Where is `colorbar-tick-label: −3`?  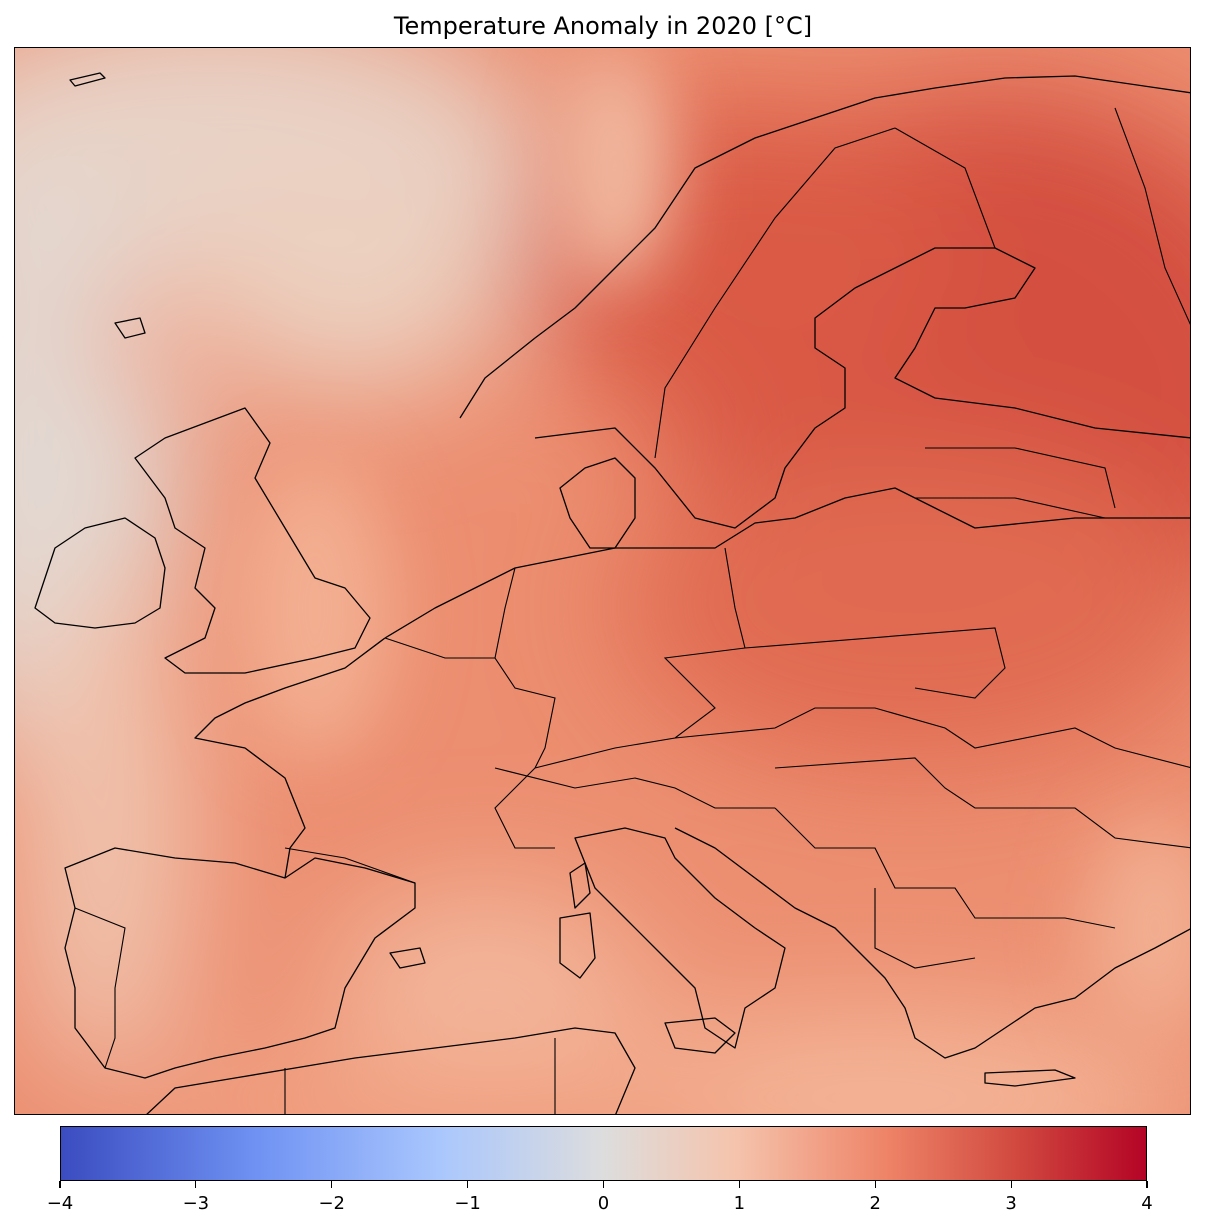 colorbar-tick-label: −3 is located at coordinates (196, 1203).